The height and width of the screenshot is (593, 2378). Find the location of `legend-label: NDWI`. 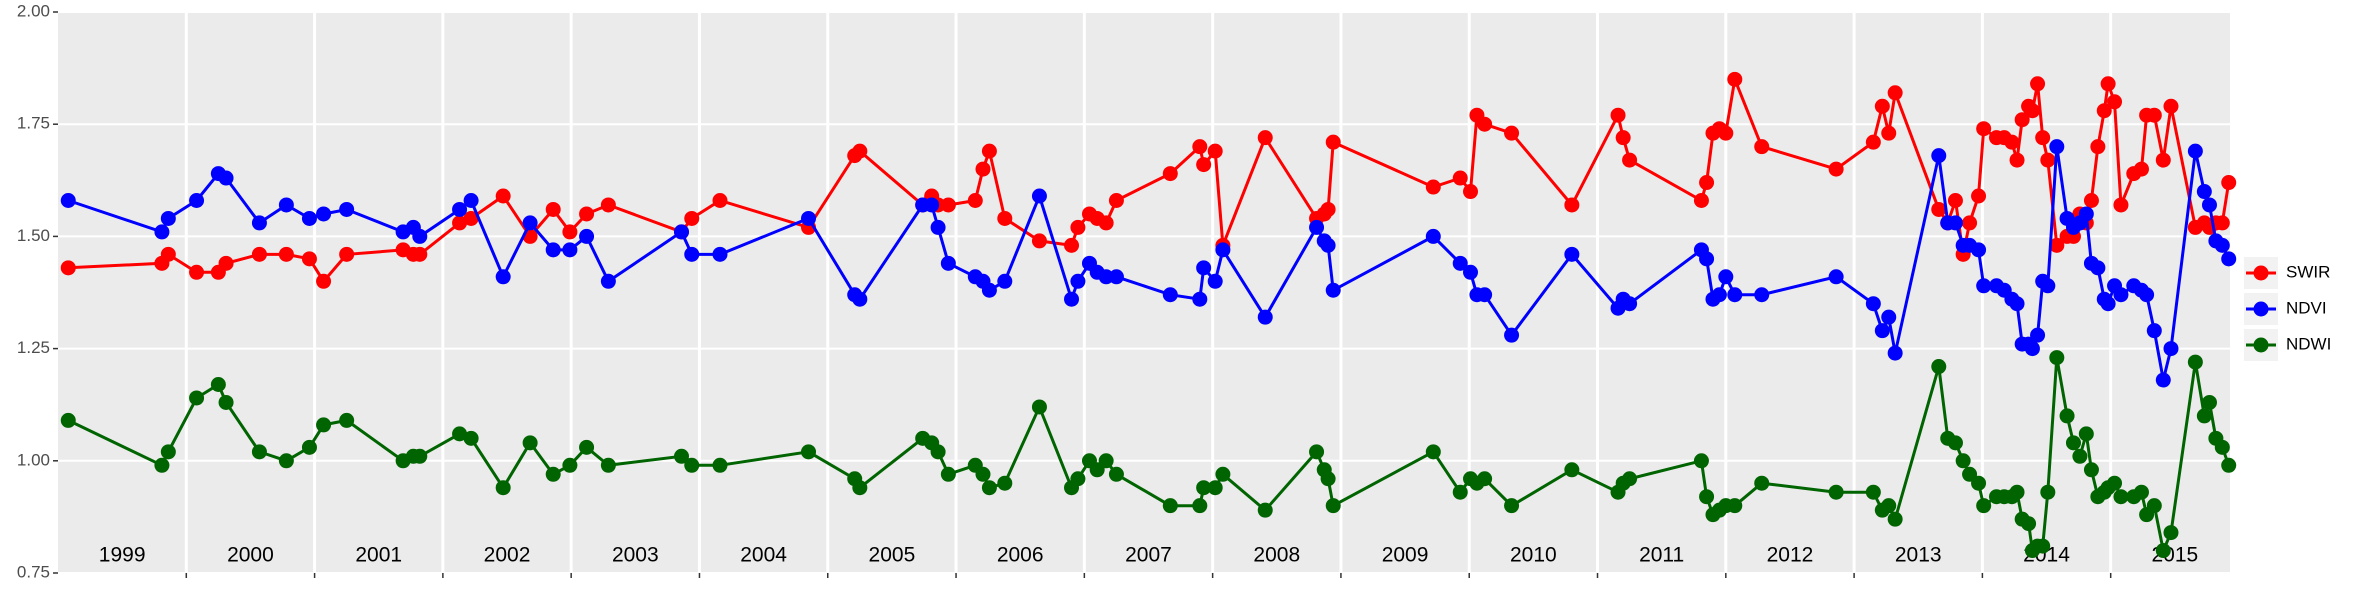

legend-label: NDWI is located at coordinates (2308, 343).